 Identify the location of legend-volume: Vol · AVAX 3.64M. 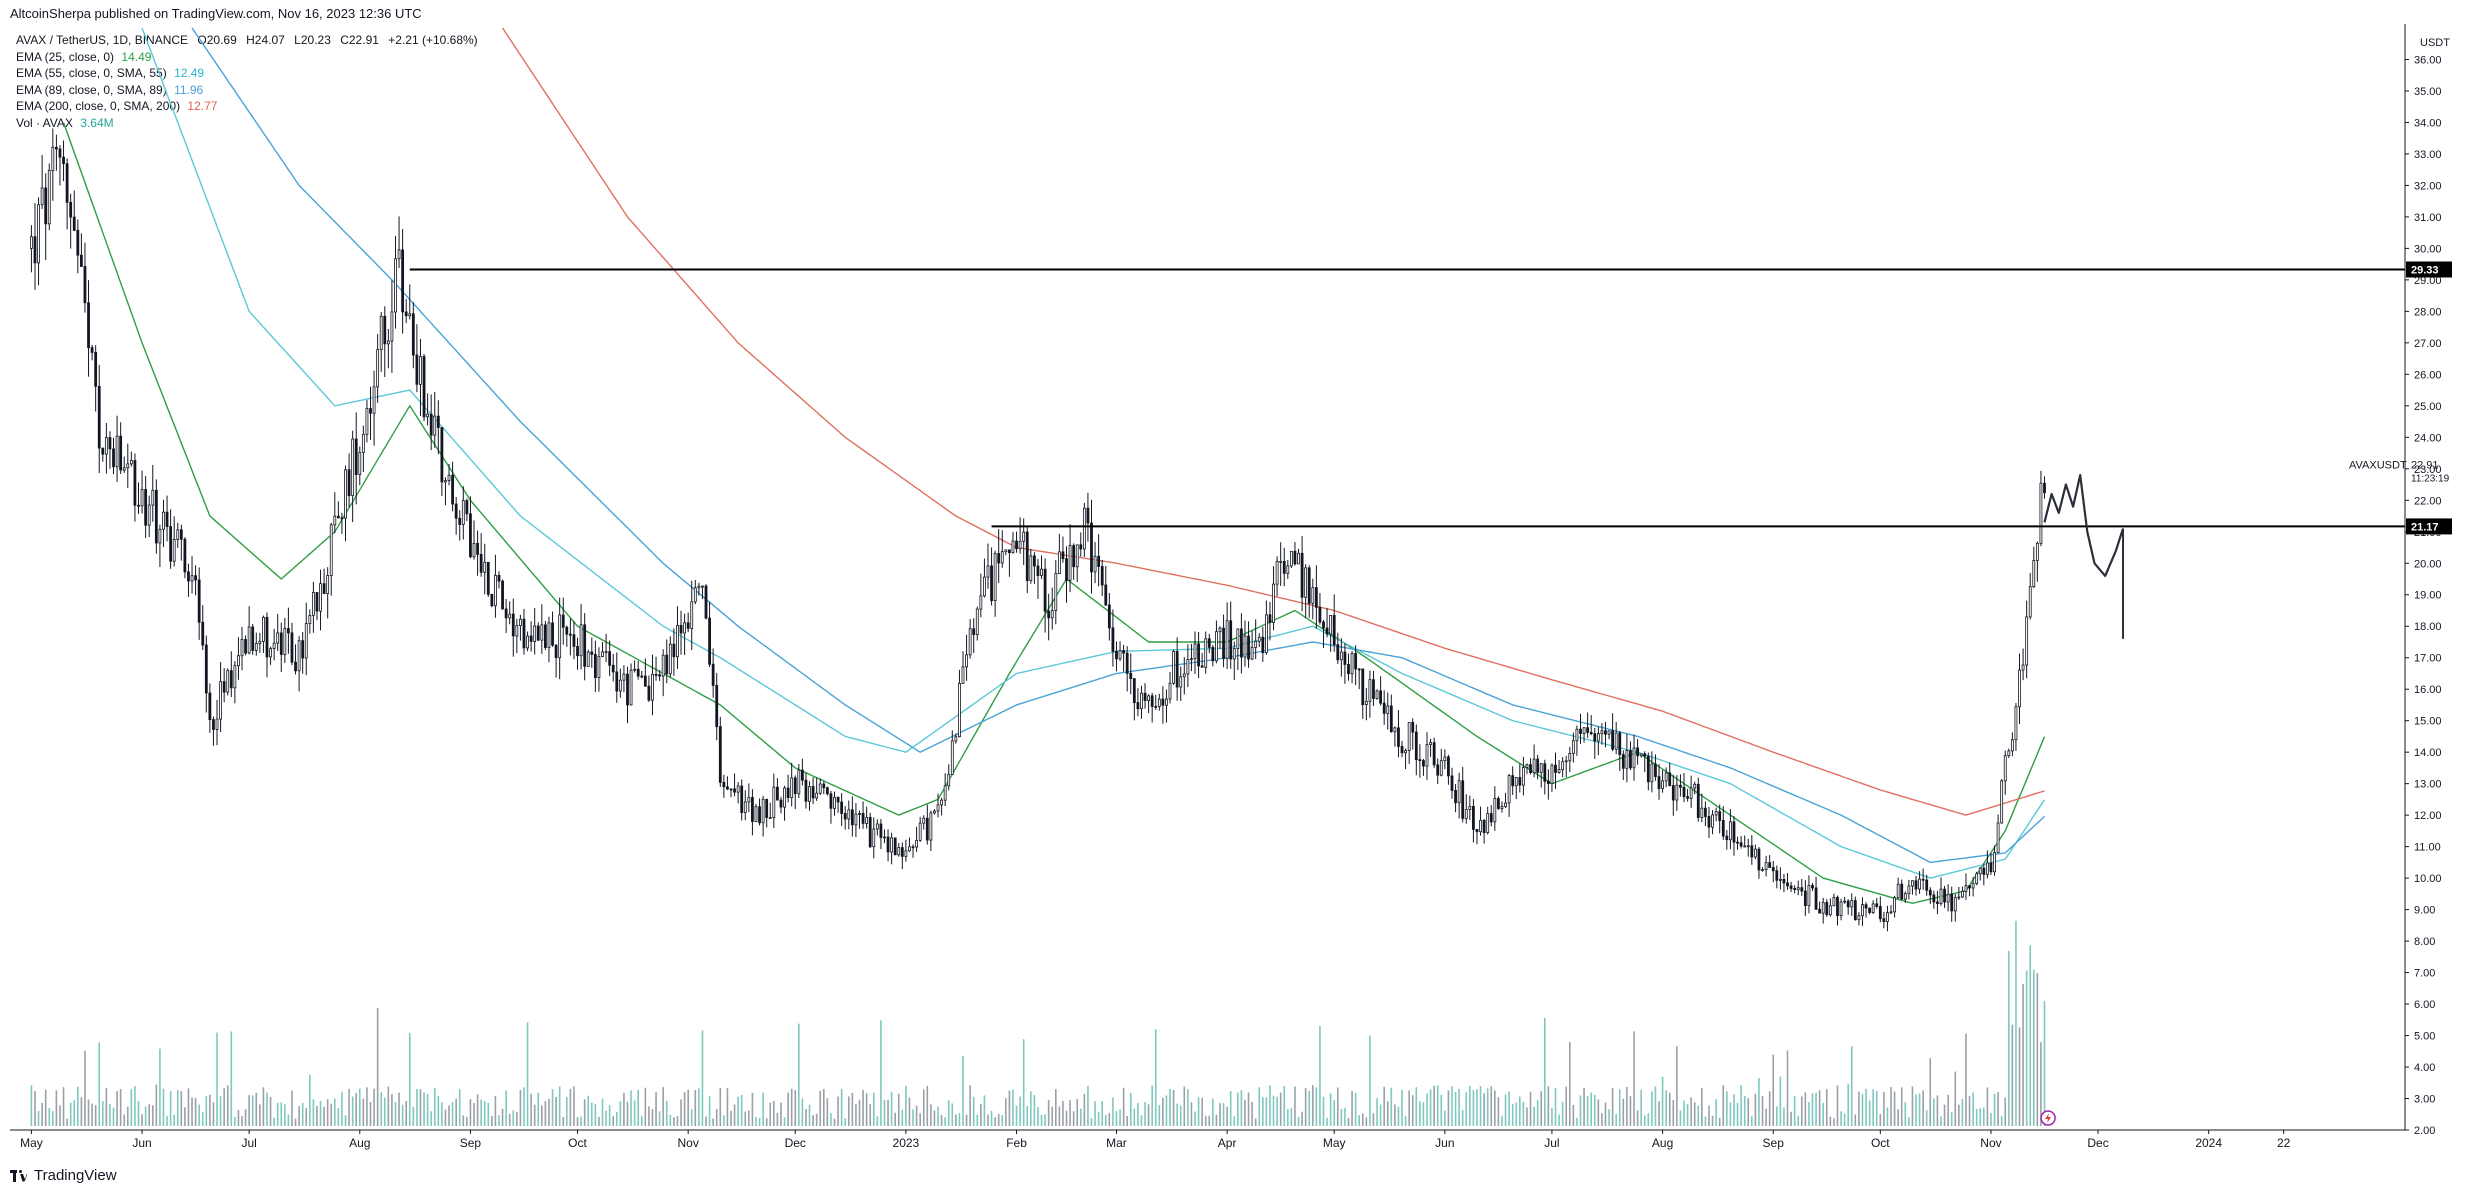
(65, 122).